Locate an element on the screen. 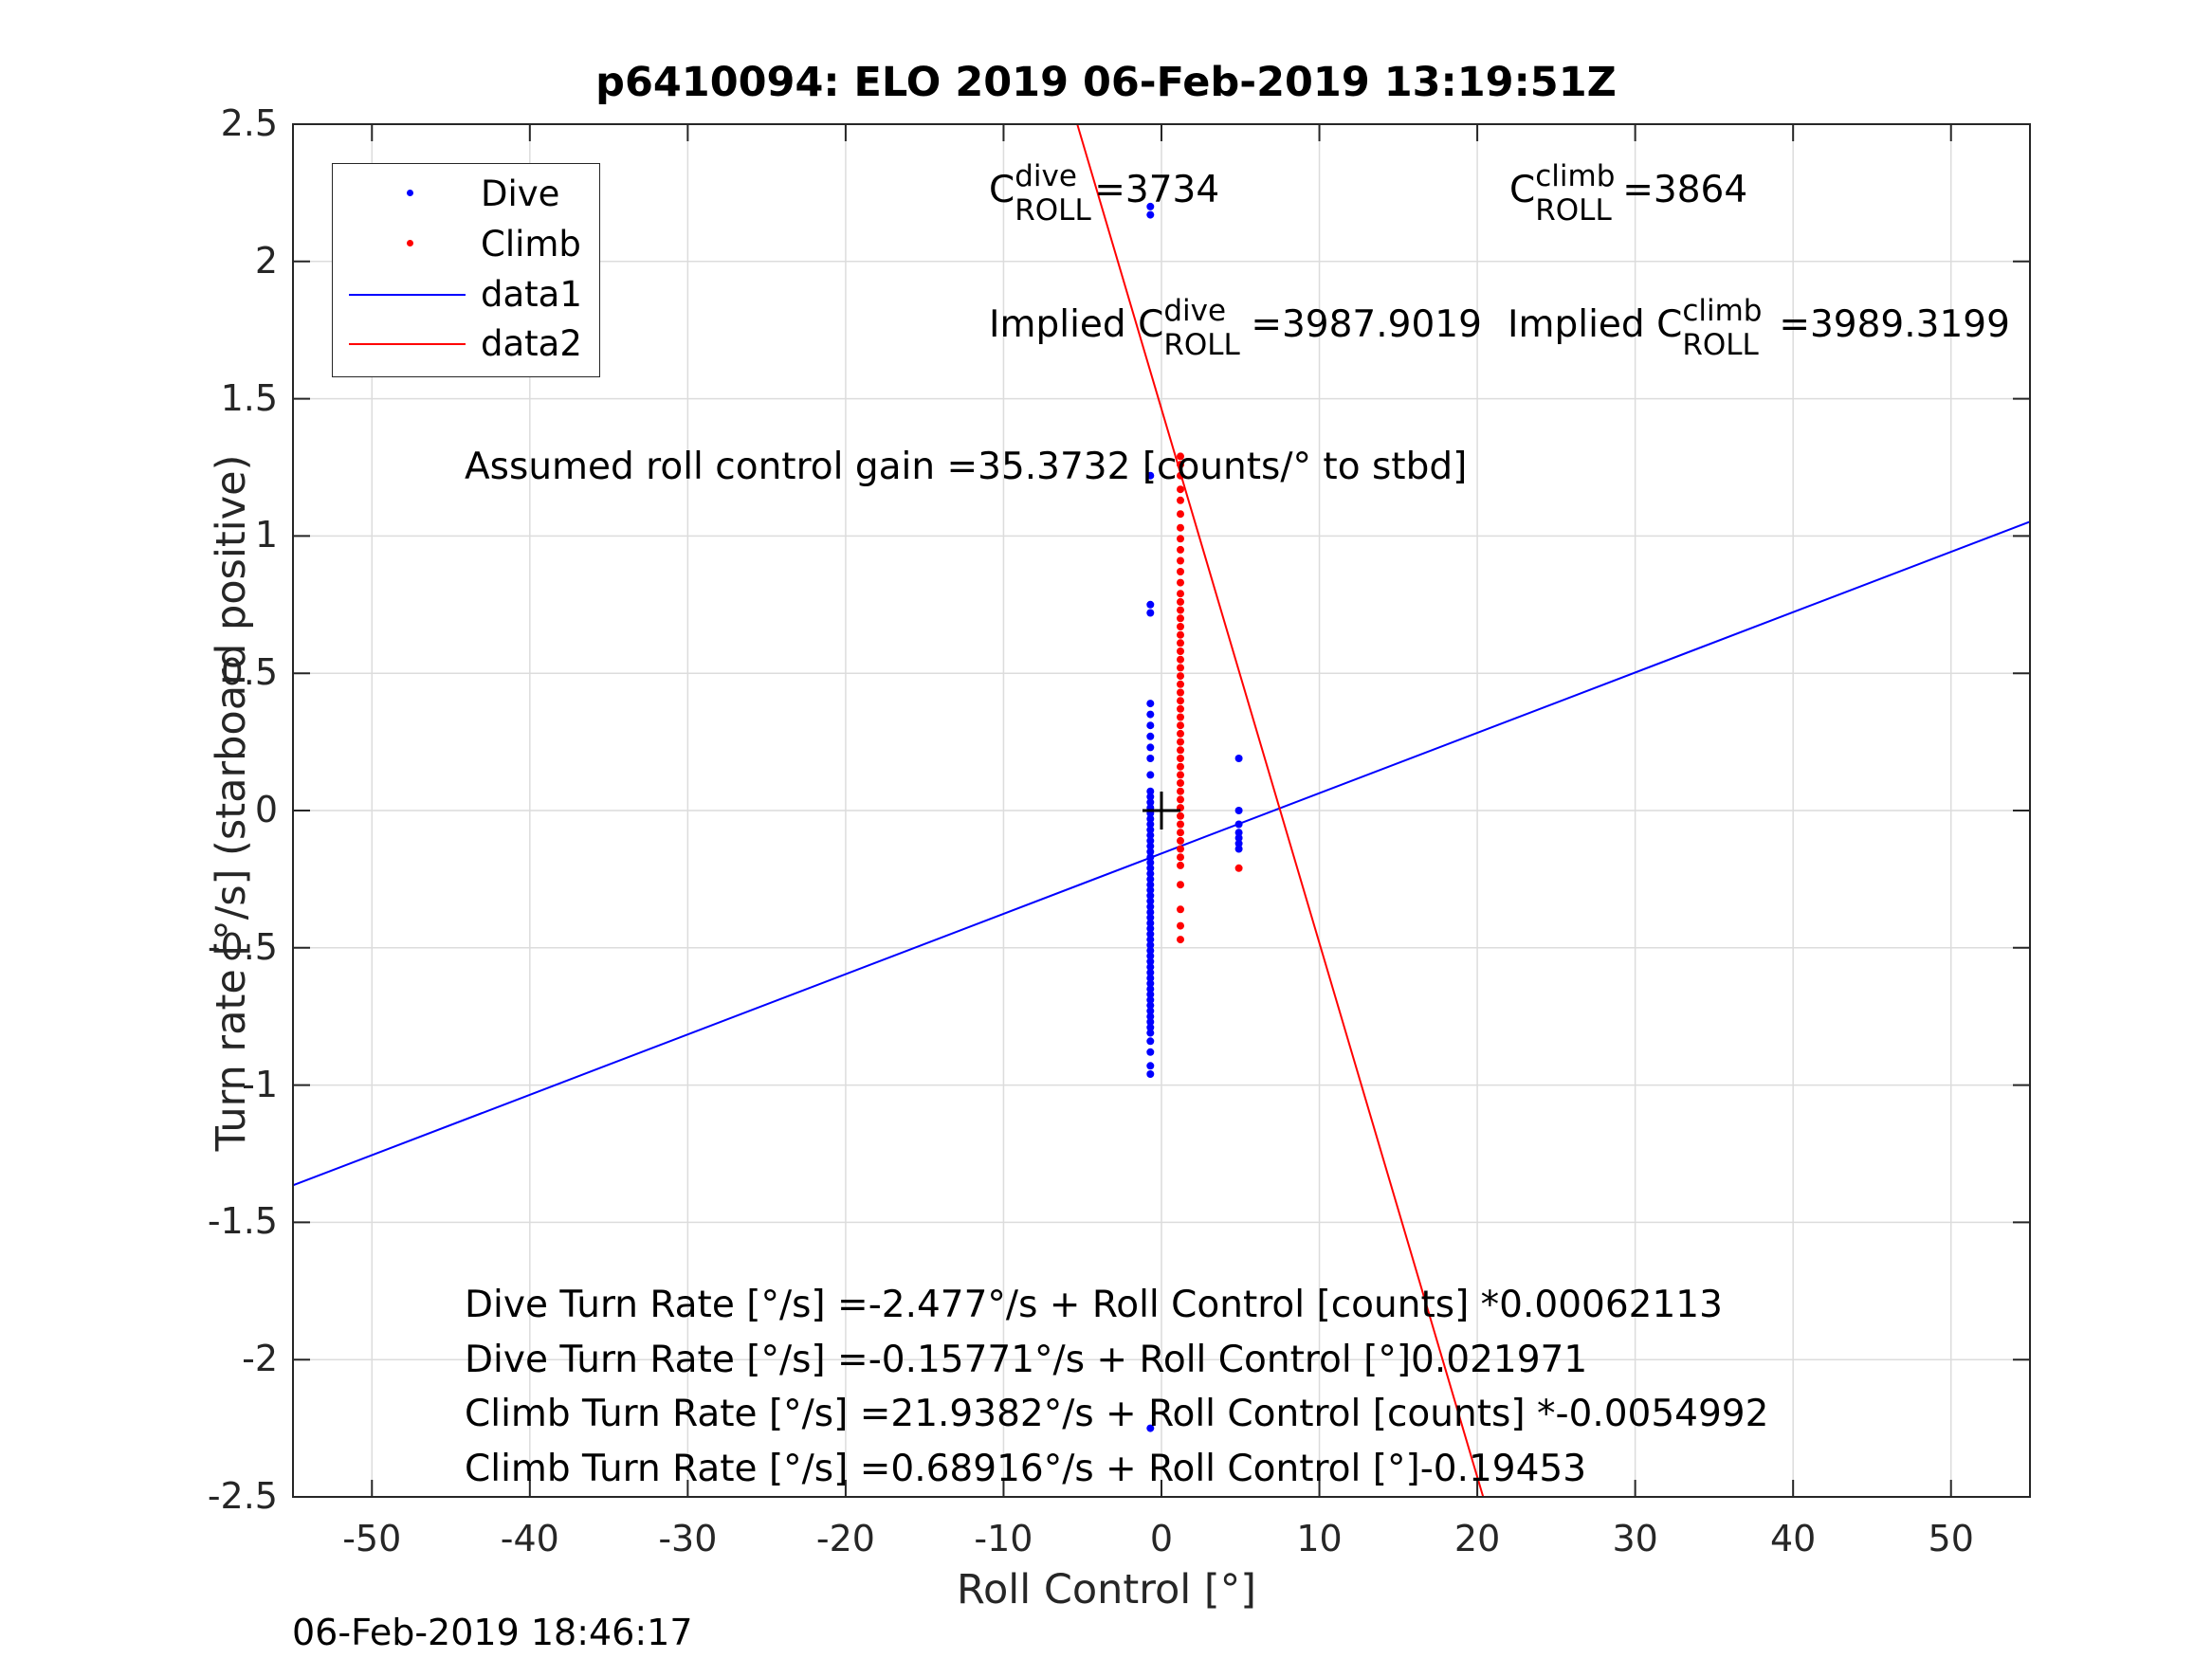  annotation-implied-dive-sub: ROLL is located at coordinates (1201, 345).